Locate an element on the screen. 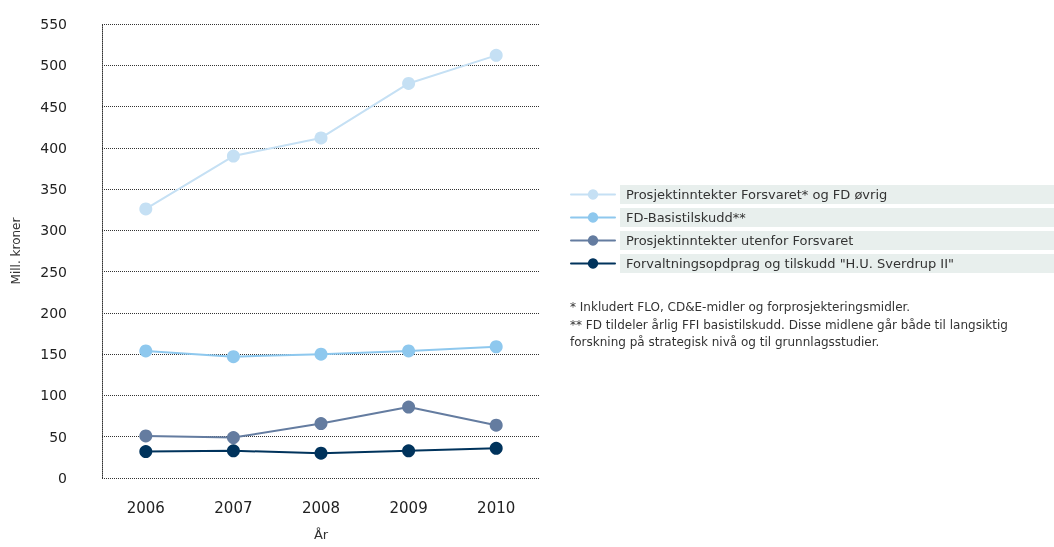 The height and width of the screenshot is (547, 1054). y-tick-label: 100 is located at coordinates (53, 395).